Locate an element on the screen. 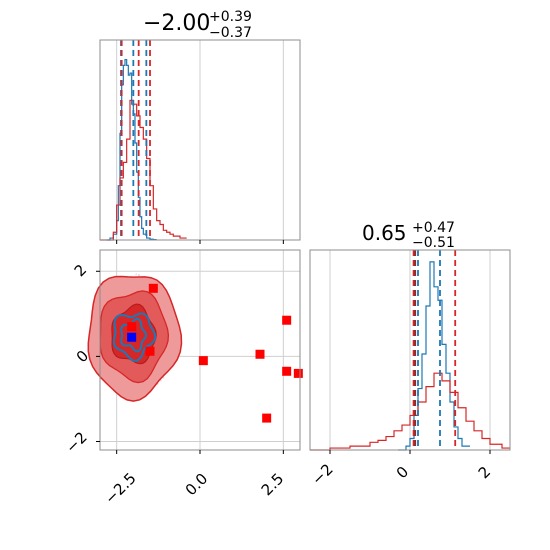  x-tick-label: −2 is located at coordinates (322, 474).